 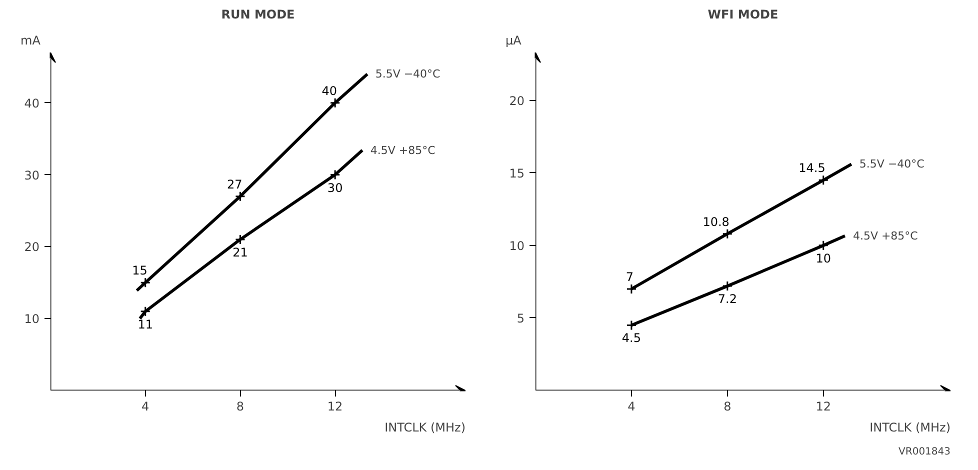 What do you see at coordinates (252, 182) in the screenshot?
I see `line-series` at bounding box center [252, 182].